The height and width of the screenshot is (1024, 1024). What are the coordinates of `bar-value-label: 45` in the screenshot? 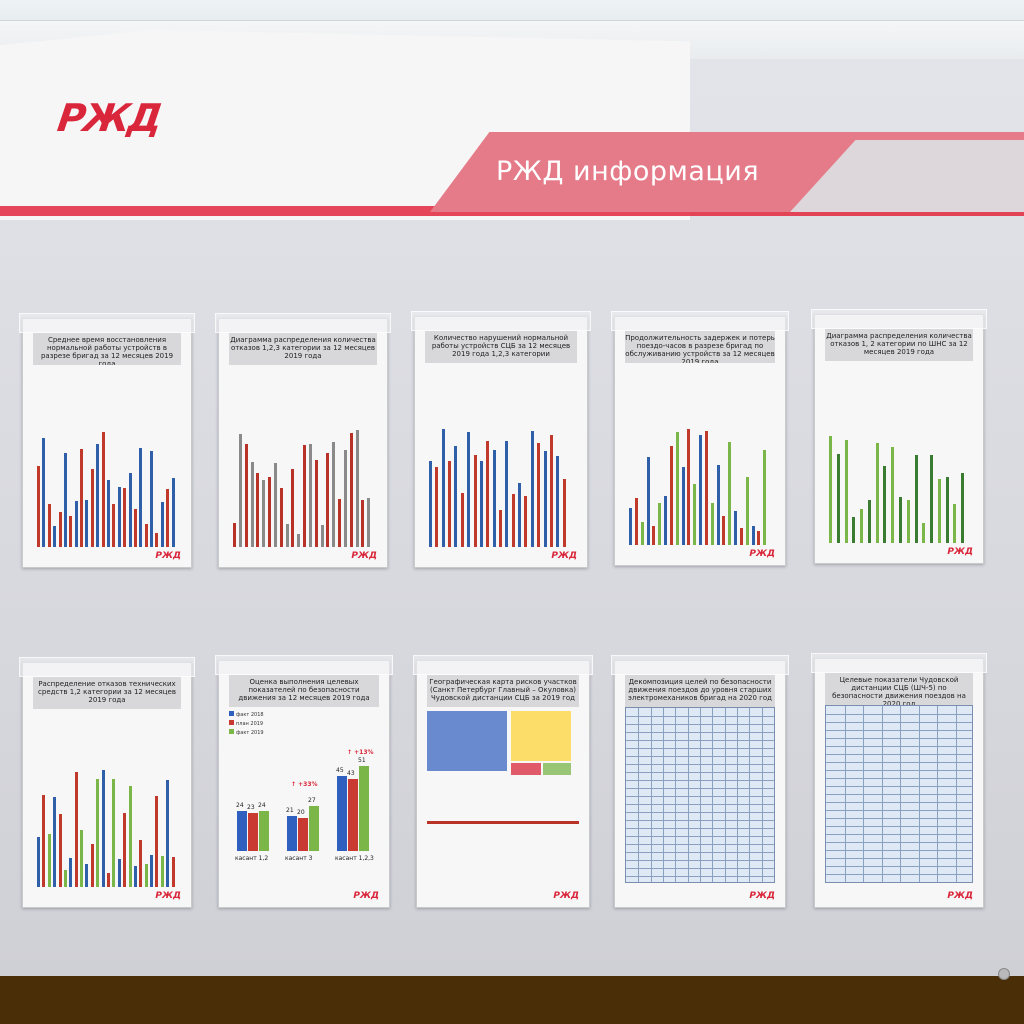 It's located at (340, 770).